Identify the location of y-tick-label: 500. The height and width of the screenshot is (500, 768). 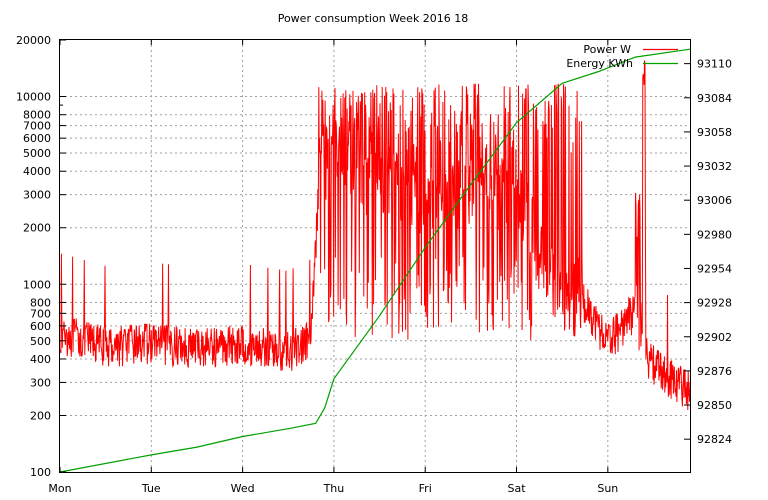
(40, 341).